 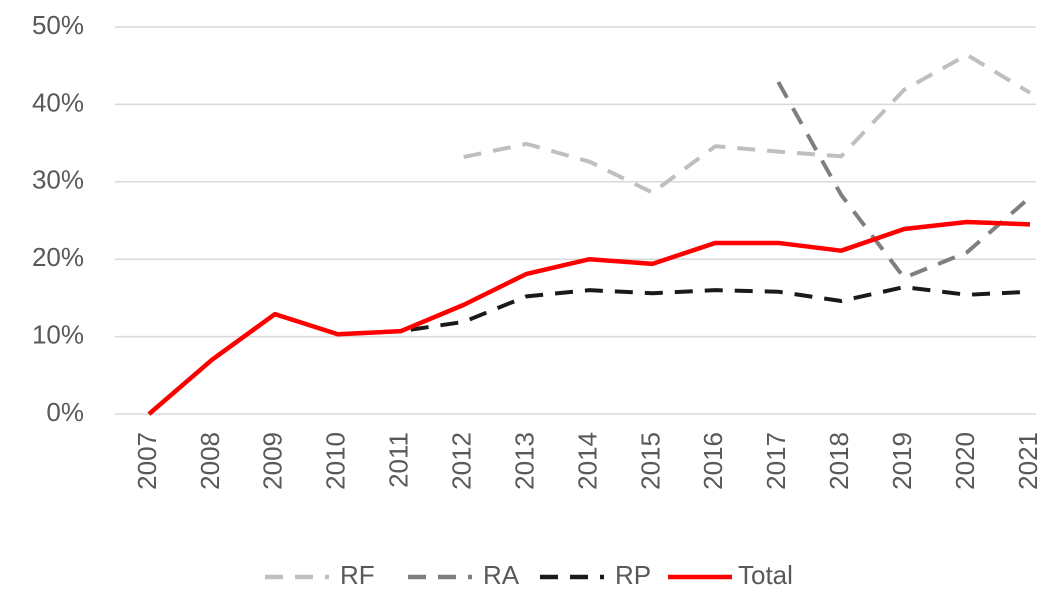 What do you see at coordinates (713, 461) in the screenshot?
I see `x-tick-label: 2016` at bounding box center [713, 461].